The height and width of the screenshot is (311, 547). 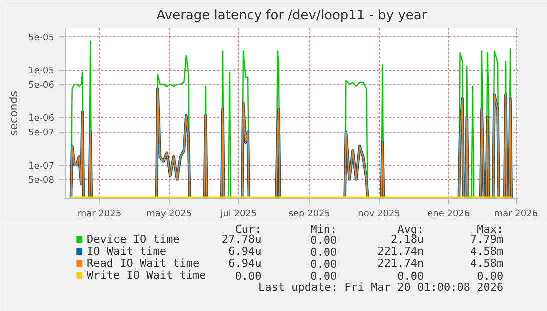 I want to click on text: 7.79m, so click(x=487, y=239).